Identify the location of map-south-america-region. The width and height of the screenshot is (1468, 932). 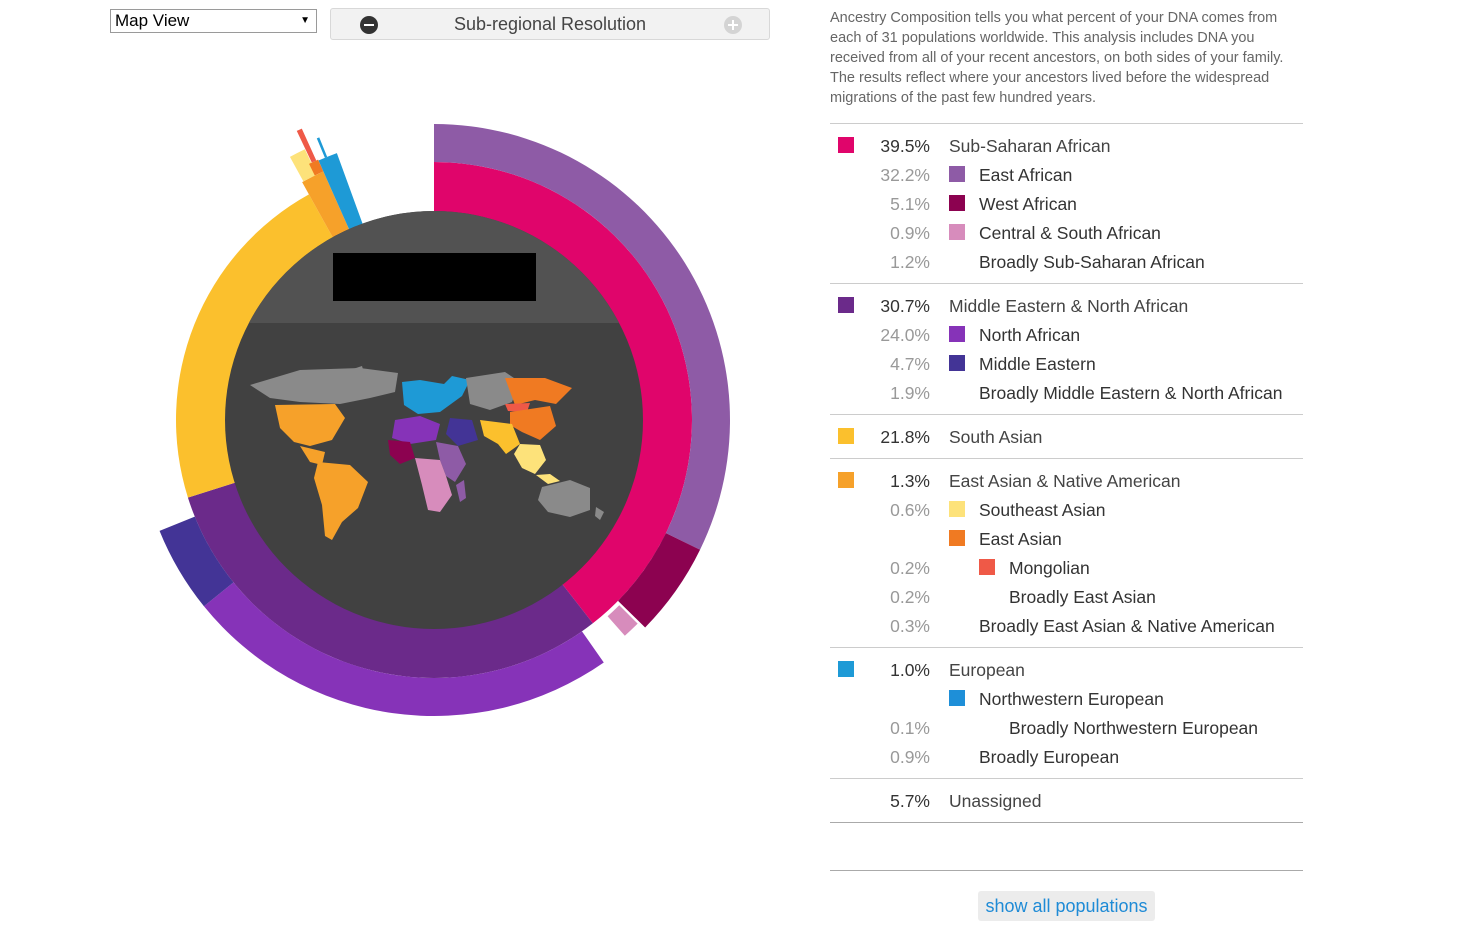
(341, 501).